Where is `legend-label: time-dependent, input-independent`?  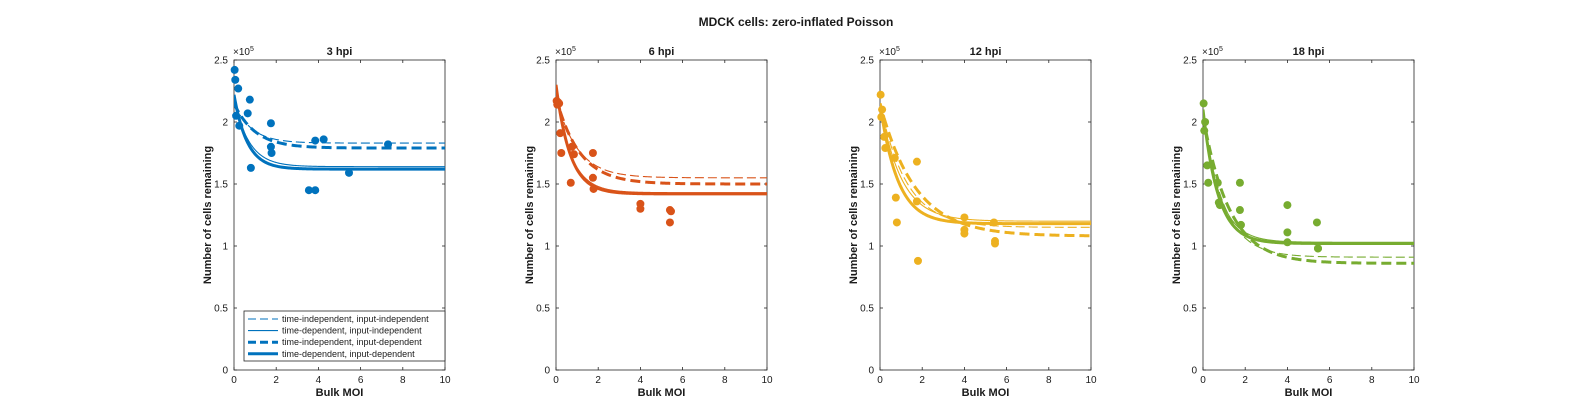
legend-label: time-dependent, input-independent is located at coordinates (352, 331).